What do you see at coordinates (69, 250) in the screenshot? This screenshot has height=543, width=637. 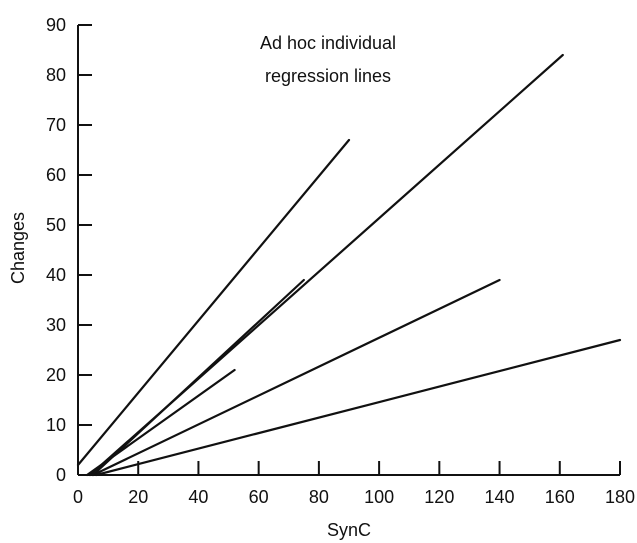 I see `y-ticks: 0 10 20 30 40 50 60 70 80 90` at bounding box center [69, 250].